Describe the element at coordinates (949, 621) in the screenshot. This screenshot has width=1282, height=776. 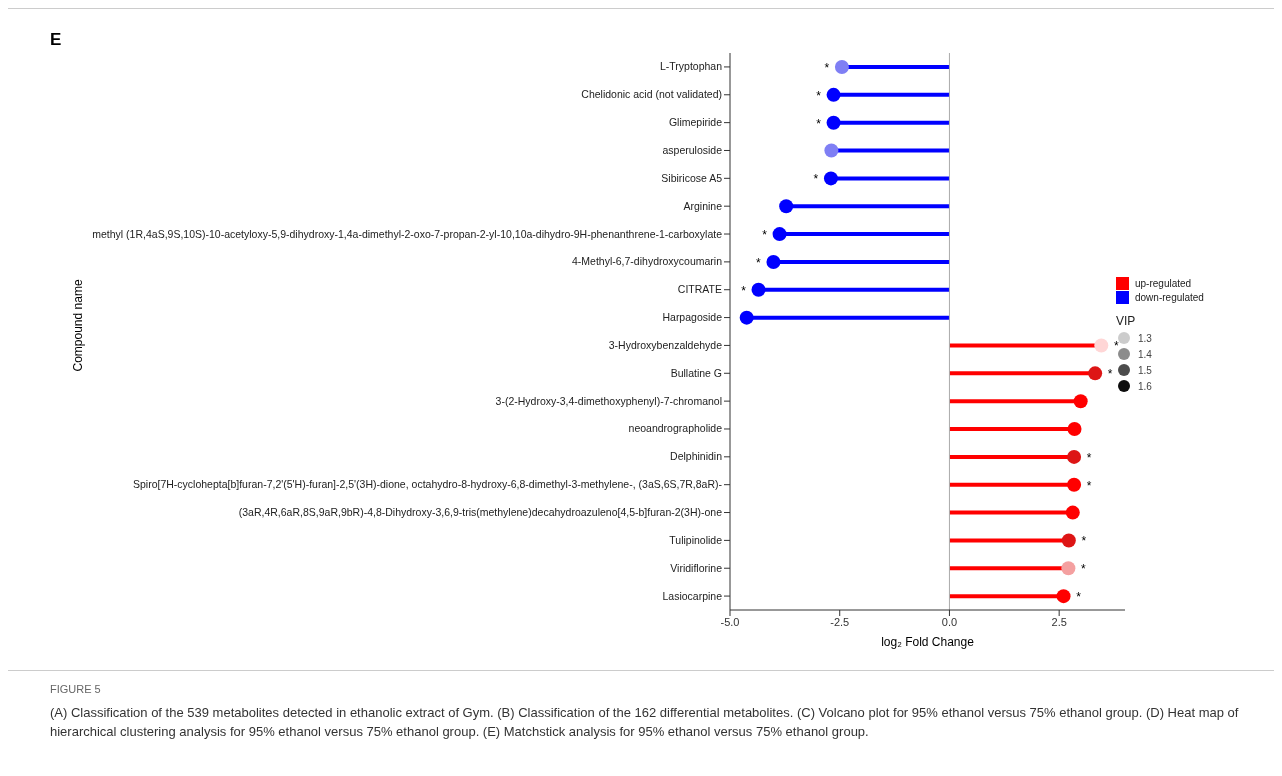
I see `x-tick-label: 0.0` at that location.